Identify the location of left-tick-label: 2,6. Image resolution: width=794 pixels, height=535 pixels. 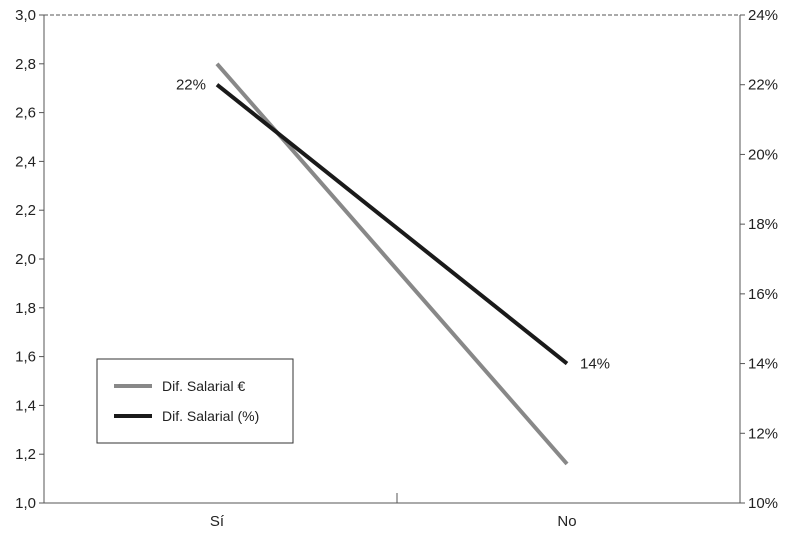
(25, 113).